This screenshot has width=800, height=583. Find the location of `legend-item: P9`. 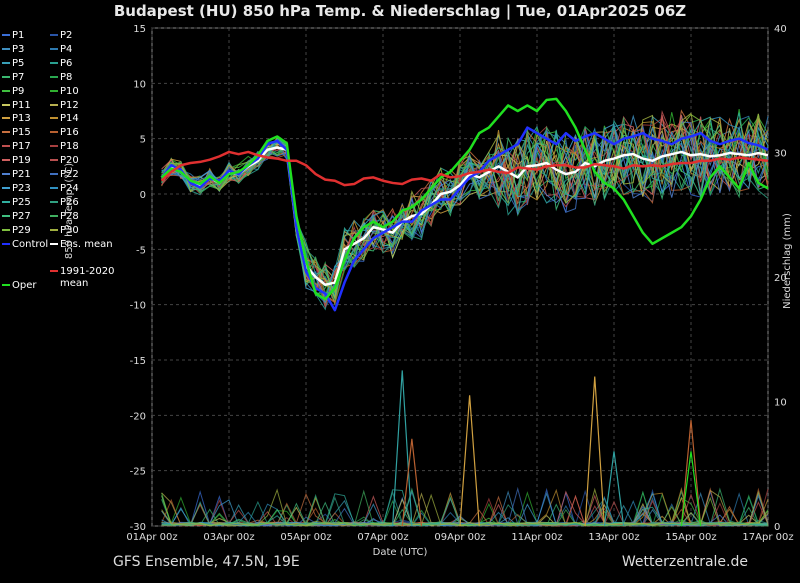

legend-item: P9 is located at coordinates (13, 92).